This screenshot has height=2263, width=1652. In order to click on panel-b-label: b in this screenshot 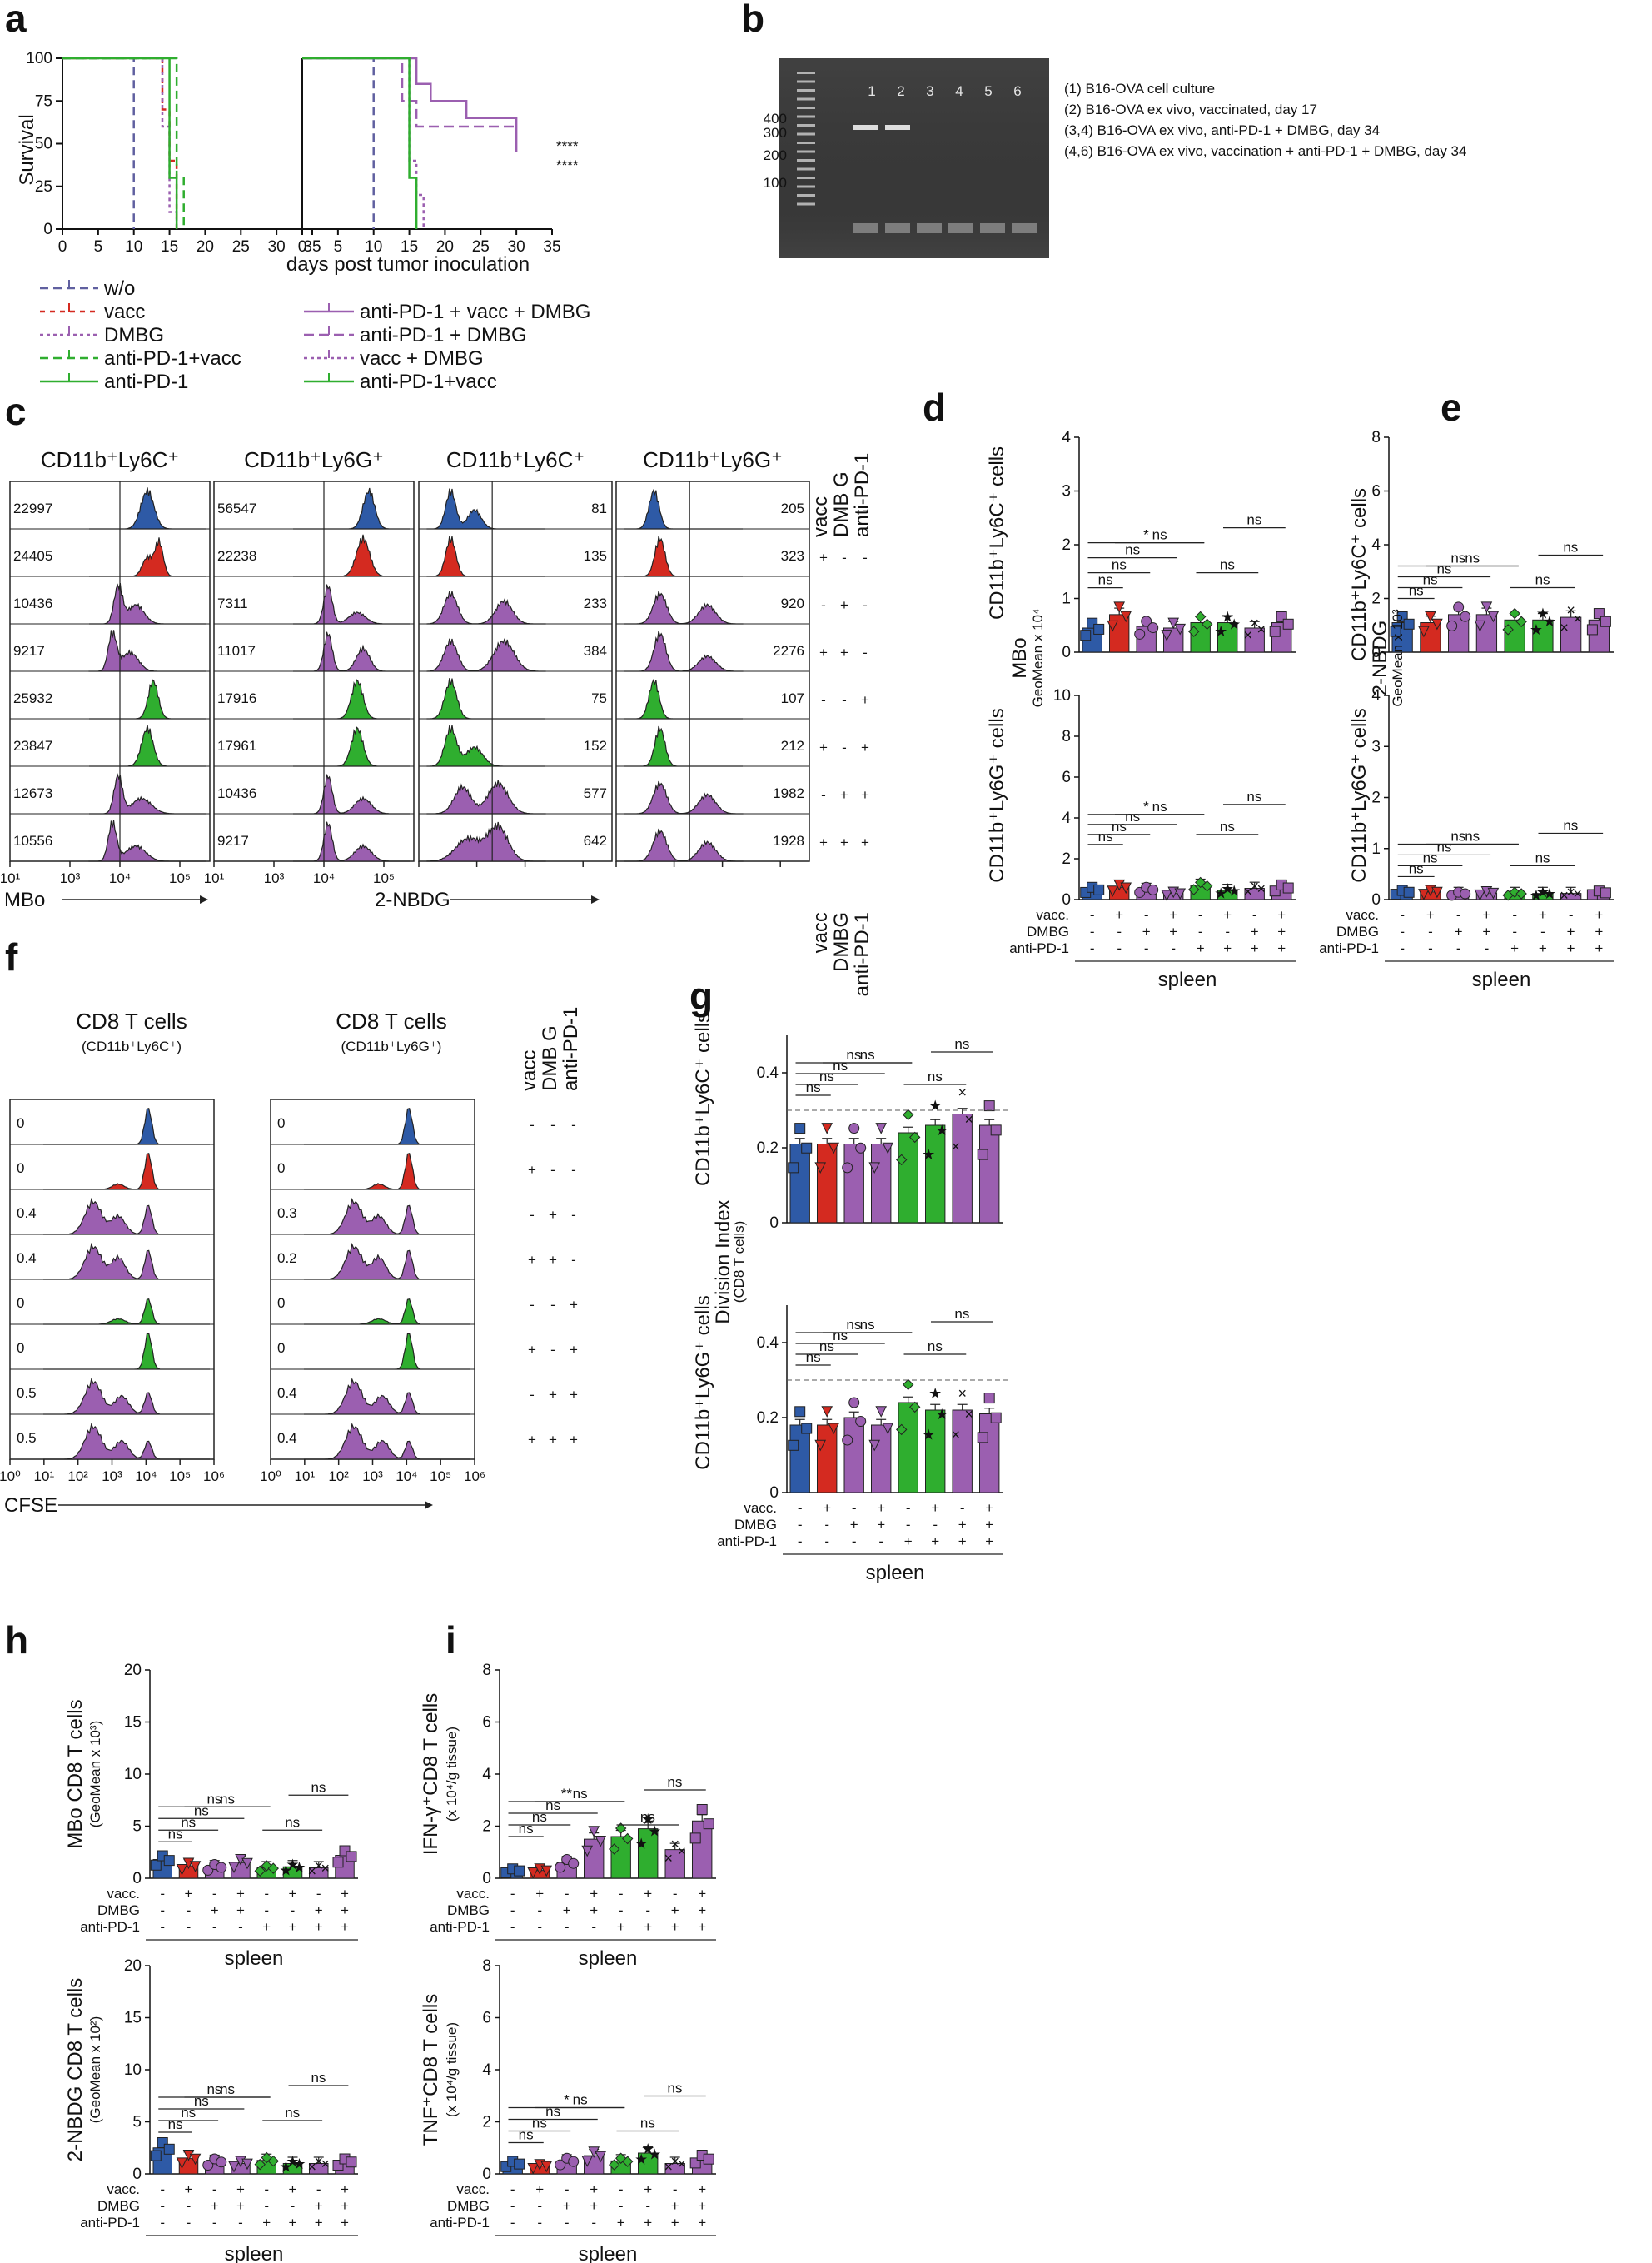, I will do `click(753, 20)`.